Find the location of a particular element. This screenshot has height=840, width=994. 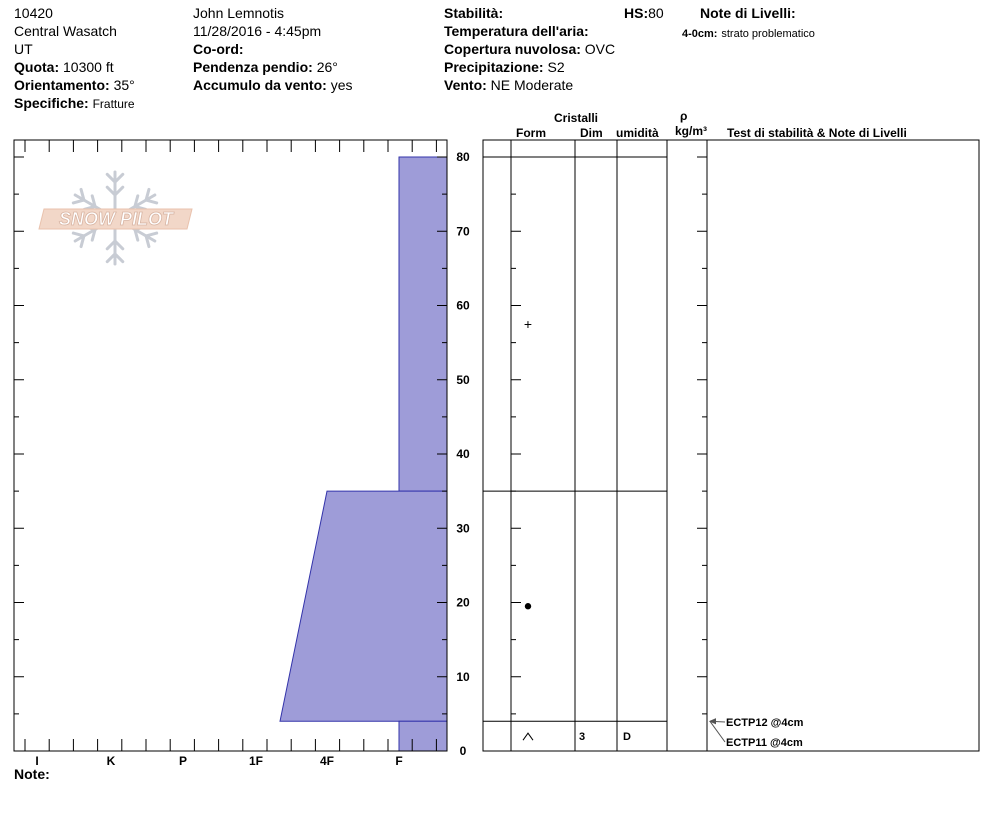

aspect-value: 35° is located at coordinates (124, 85).